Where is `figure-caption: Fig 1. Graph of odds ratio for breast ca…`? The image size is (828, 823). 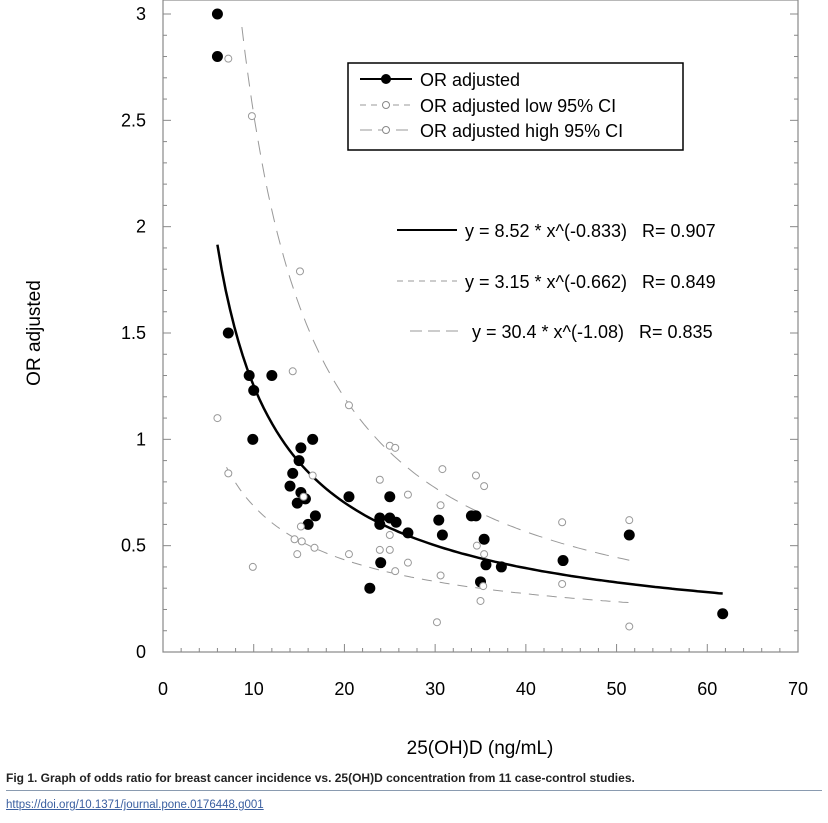
figure-caption: Fig 1. Graph of odds ratio for breast ca… is located at coordinates (320, 778).